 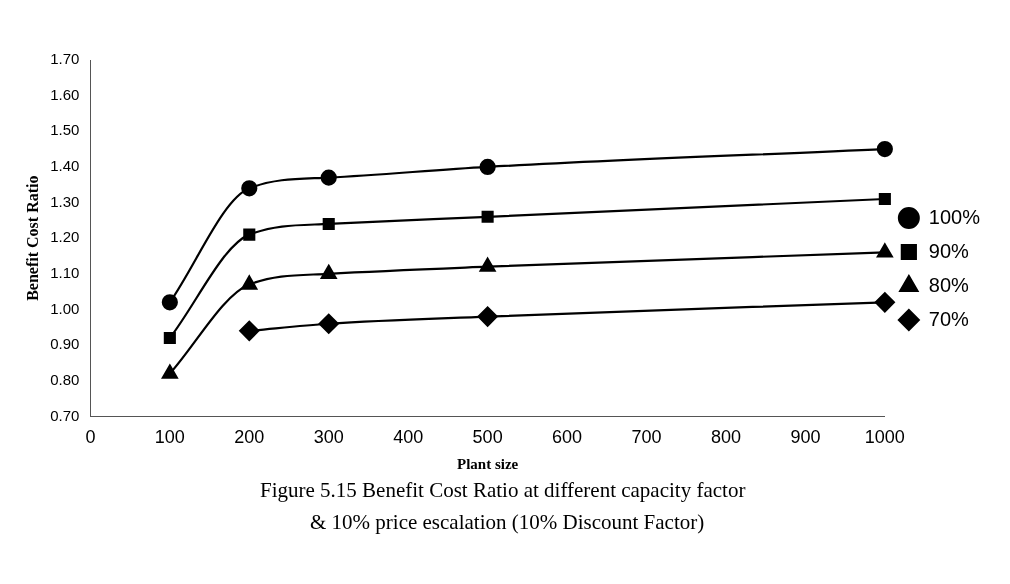 What do you see at coordinates (249, 437) in the screenshot?
I see `x-tick-label: 200` at bounding box center [249, 437].